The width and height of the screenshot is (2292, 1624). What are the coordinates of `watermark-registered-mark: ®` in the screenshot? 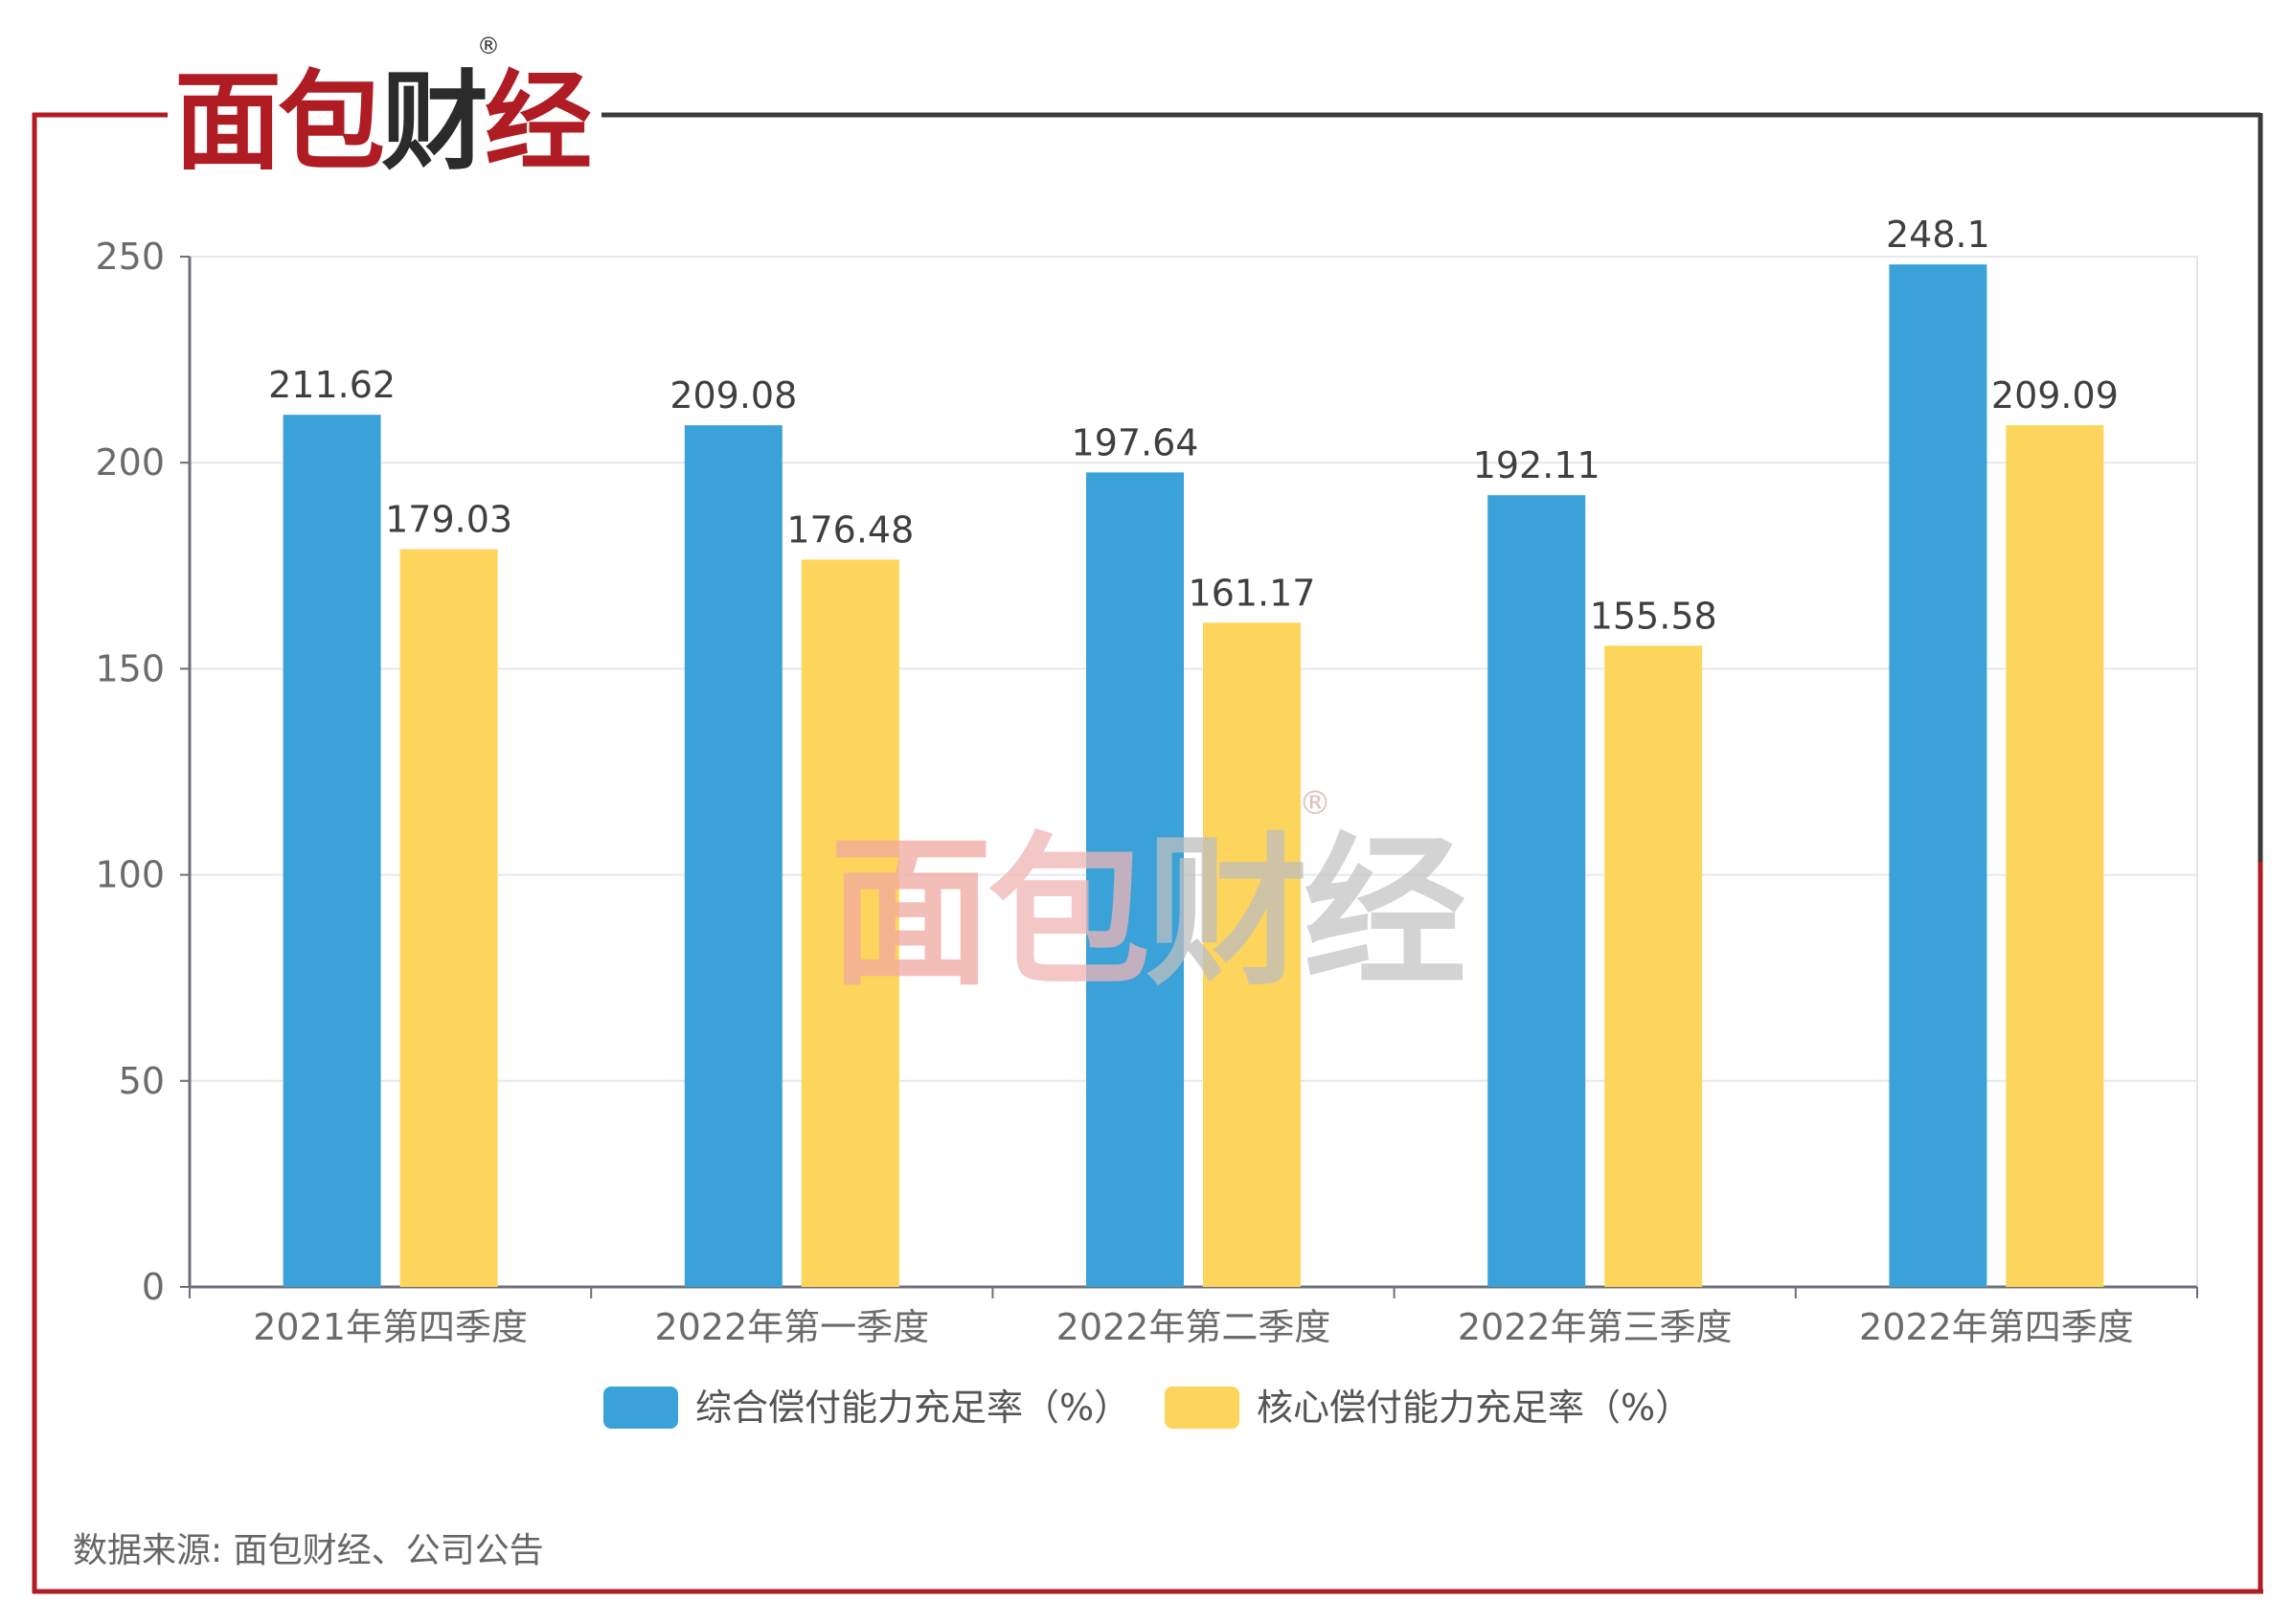 It's located at (1315, 803).